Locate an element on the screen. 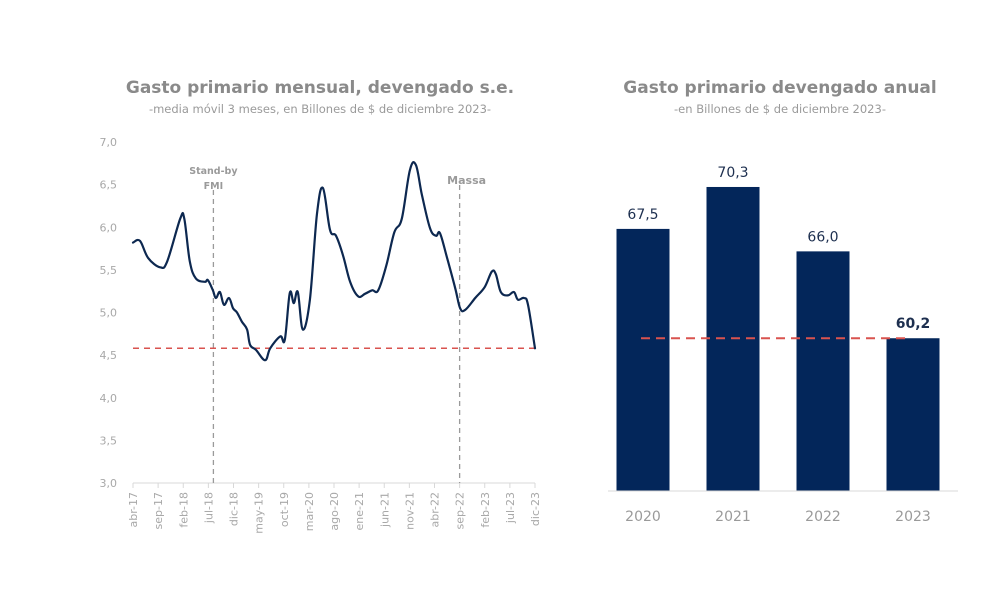 Image resolution: width=992 pixels, height=606 pixels. x-tick-label: abr-17 is located at coordinates (133, 510).